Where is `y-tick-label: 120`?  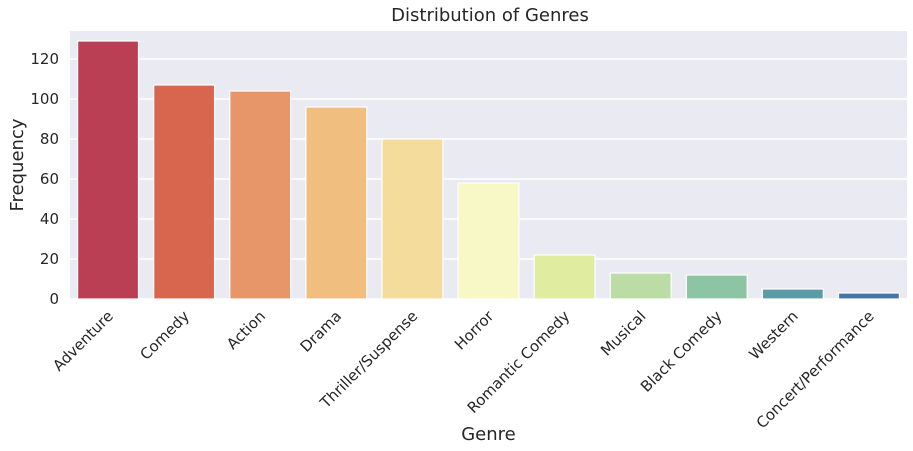
y-tick-label: 120 is located at coordinates (44, 59).